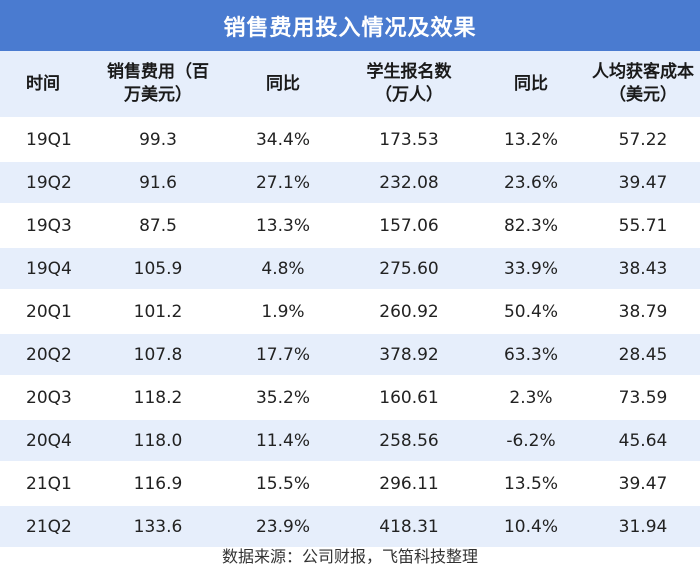 This screenshot has height=578, width=700. I want to click on cell-yoy-expense: 35.2%, so click(283, 398).